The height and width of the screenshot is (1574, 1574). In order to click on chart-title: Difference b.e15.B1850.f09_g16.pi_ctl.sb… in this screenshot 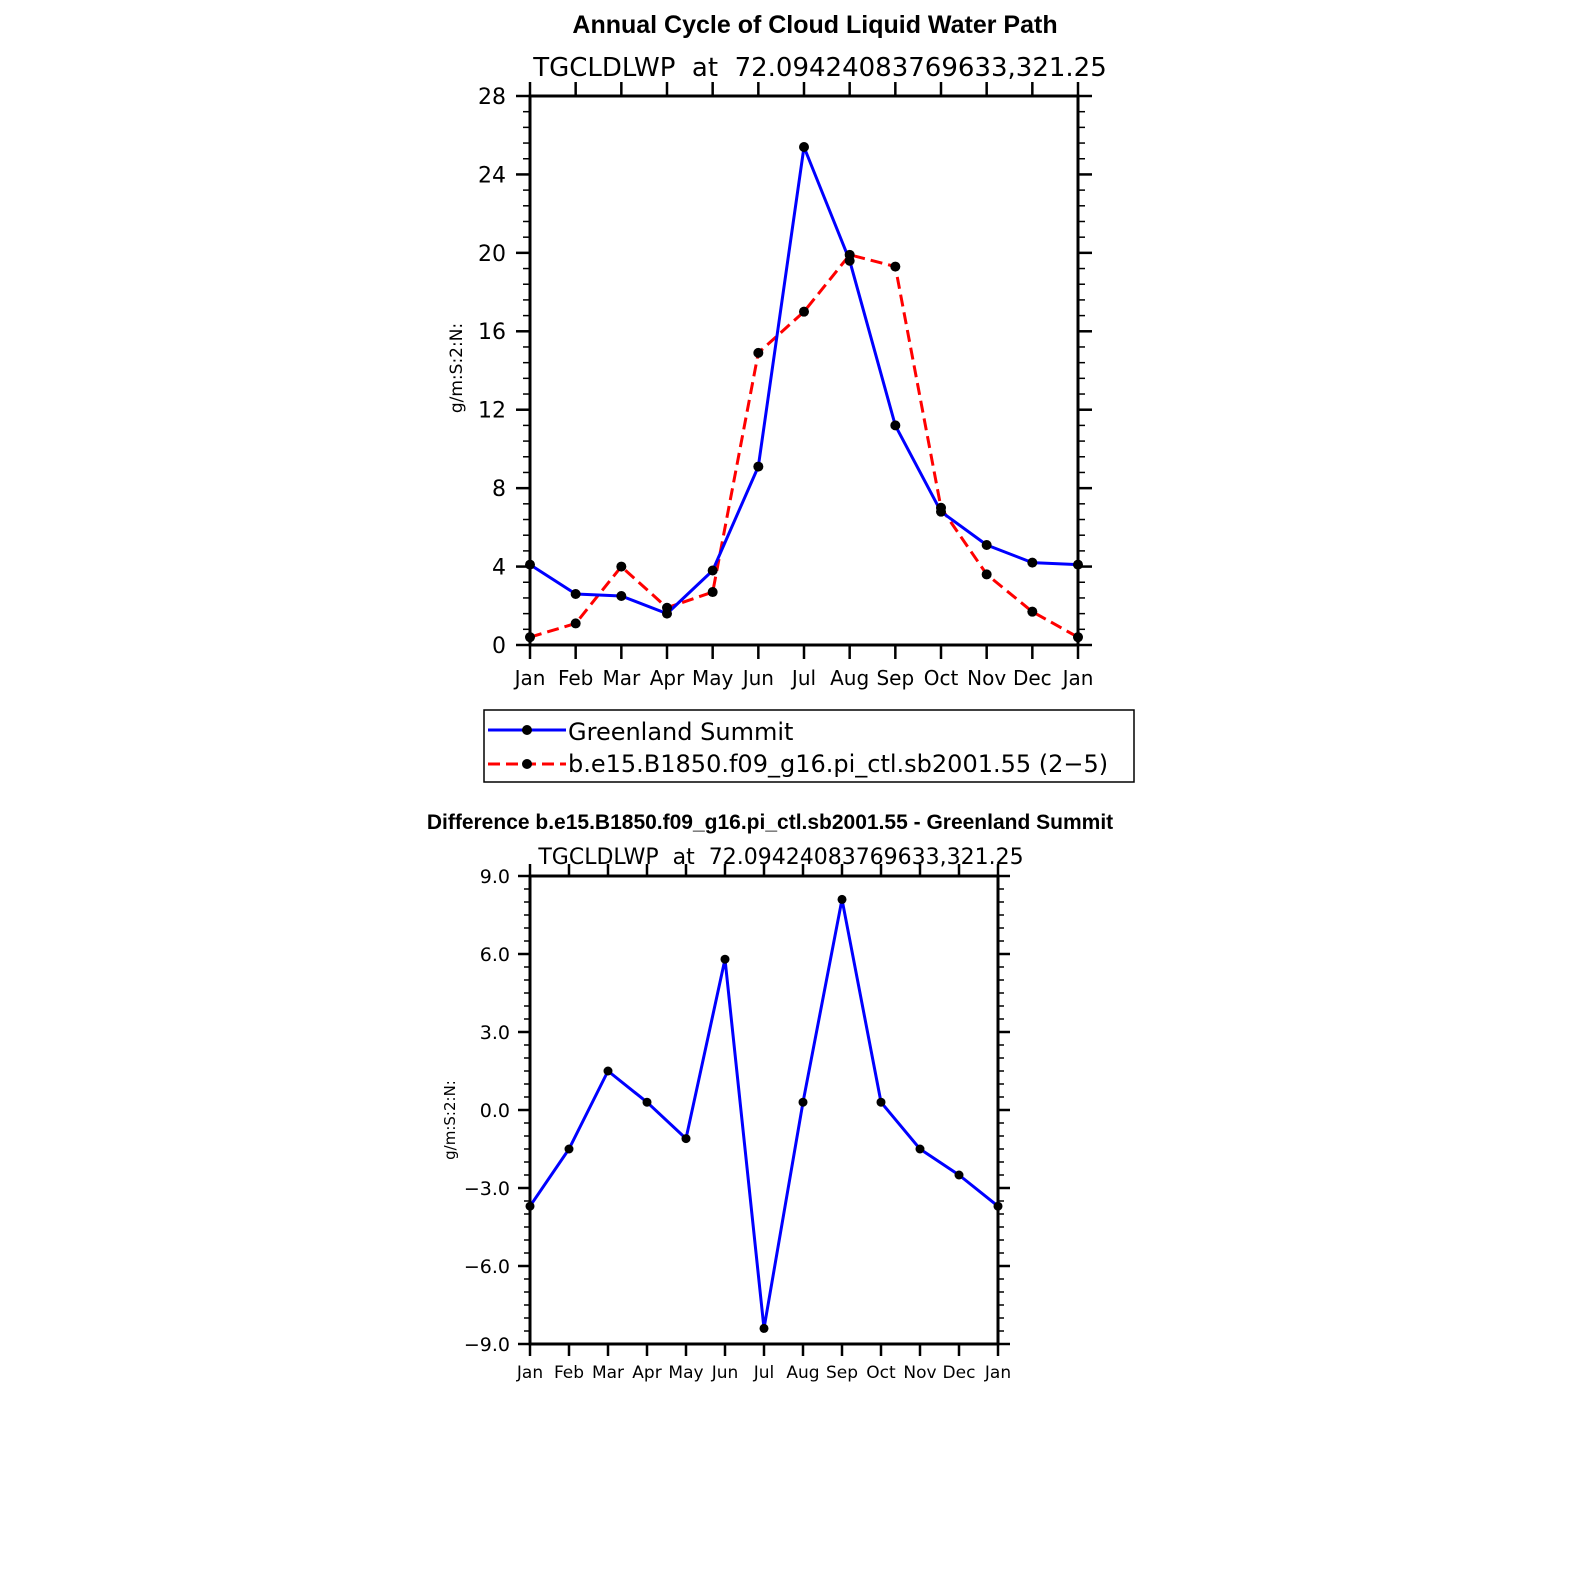, I will do `click(770, 822)`.